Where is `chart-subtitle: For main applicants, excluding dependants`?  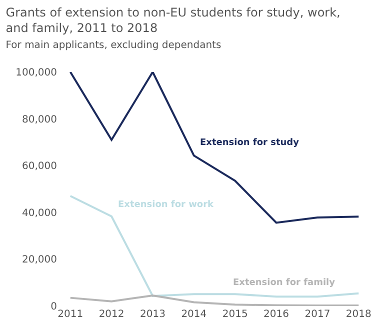
chart-subtitle: For main applicants, excluding dependants is located at coordinates (114, 45).